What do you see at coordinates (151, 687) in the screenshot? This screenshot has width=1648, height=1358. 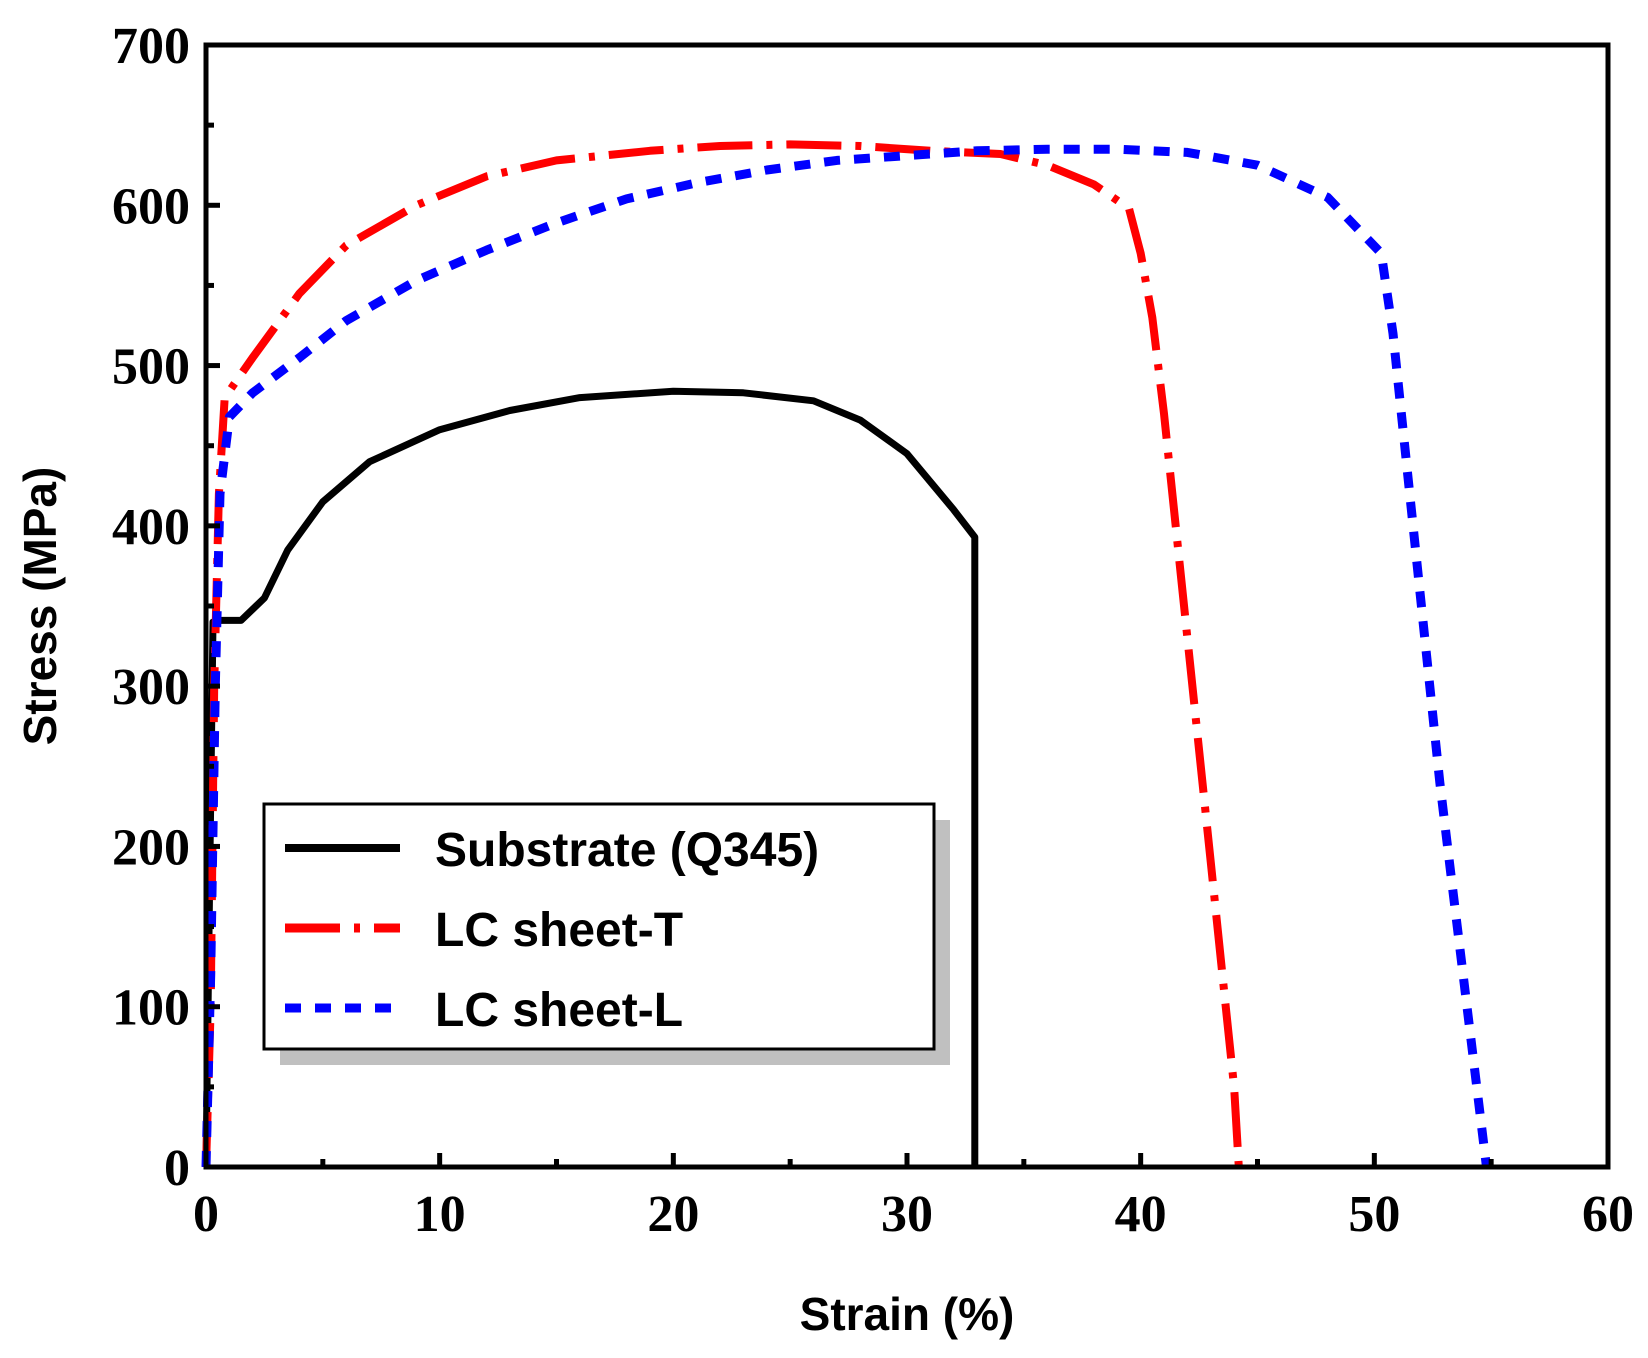 I see `y-tick-label: 300` at bounding box center [151, 687].